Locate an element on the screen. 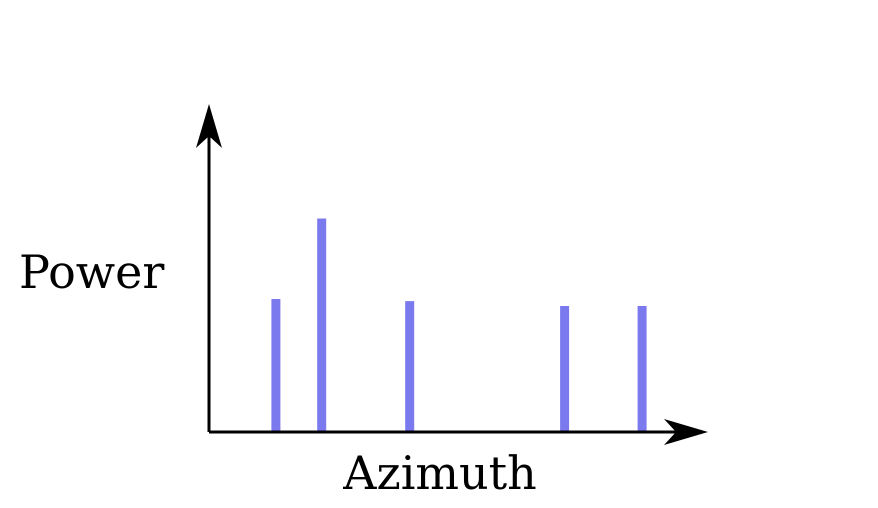 This screenshot has height=508, width=878. x-axis-label: Azimuth is located at coordinates (439, 473).